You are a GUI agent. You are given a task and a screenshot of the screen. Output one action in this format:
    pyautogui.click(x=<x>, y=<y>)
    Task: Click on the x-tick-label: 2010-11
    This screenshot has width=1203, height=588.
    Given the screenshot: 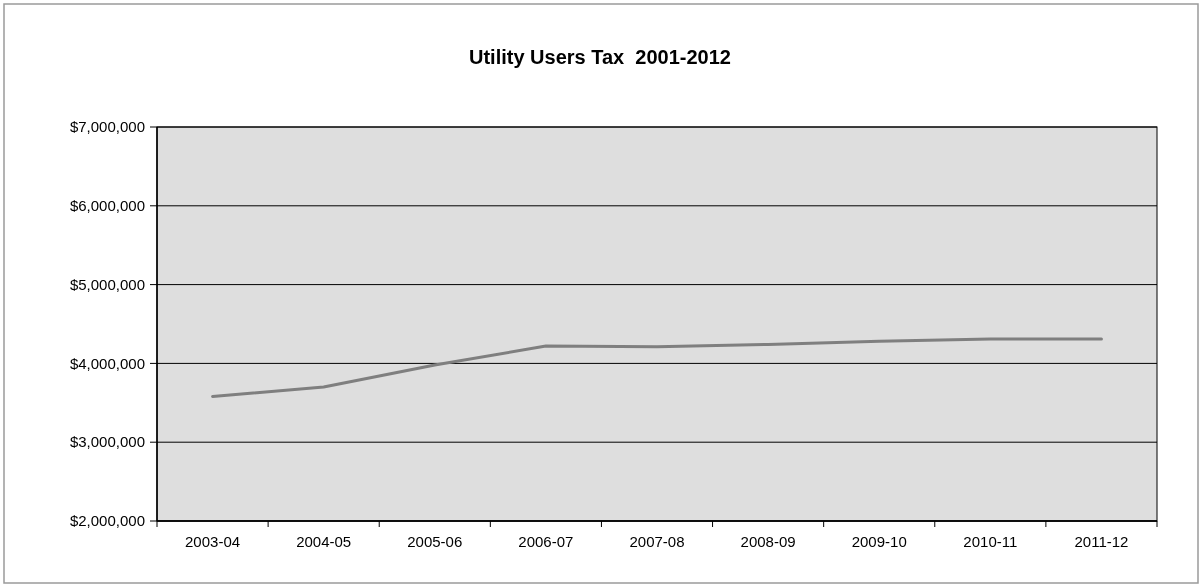 What is the action you would take?
    pyautogui.click(x=990, y=541)
    